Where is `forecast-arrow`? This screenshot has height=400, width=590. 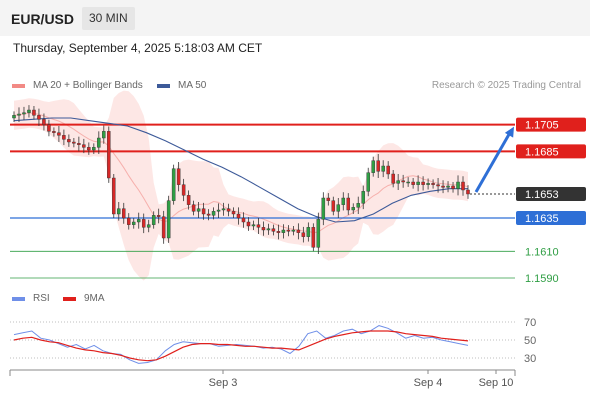
forecast-arrow is located at coordinates (493, 162).